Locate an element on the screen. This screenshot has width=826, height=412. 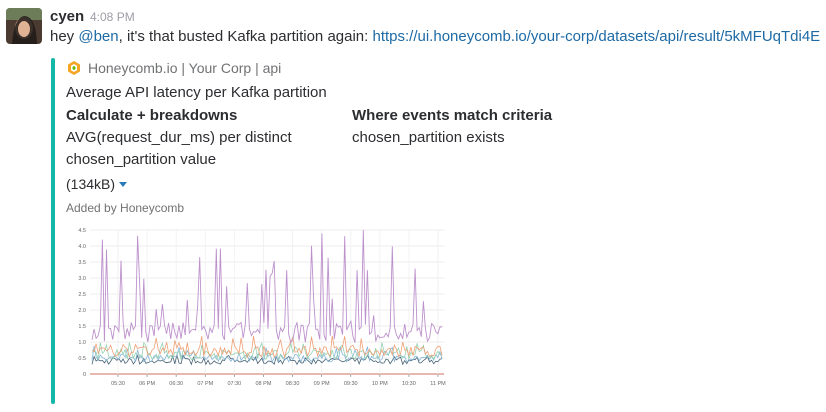
x-tick-label: 09 PM is located at coordinates (322, 384).